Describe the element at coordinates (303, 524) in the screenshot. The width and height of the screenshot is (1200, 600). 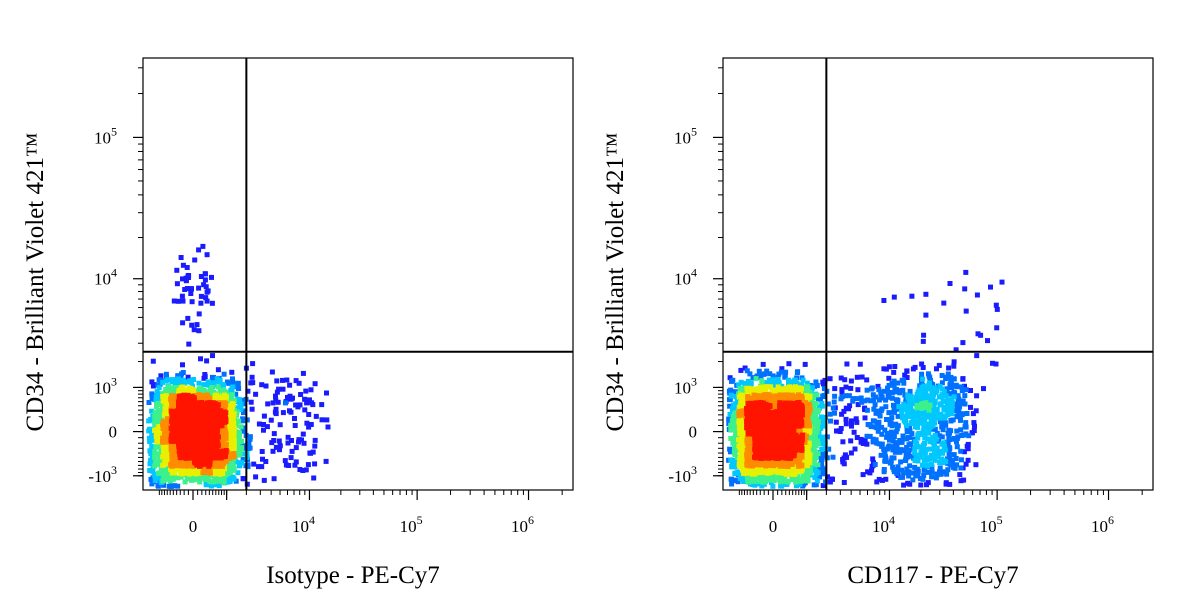
I see `x-tick-label-1: 104` at that location.